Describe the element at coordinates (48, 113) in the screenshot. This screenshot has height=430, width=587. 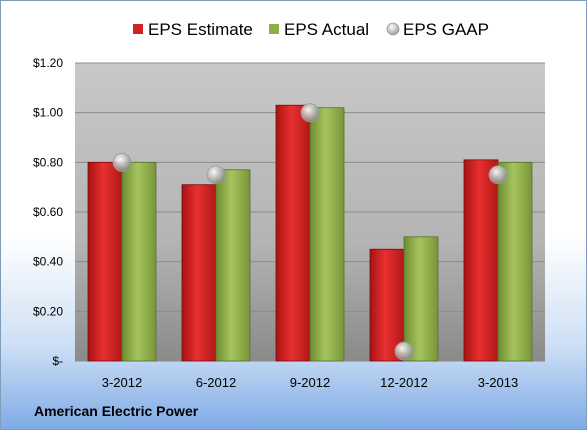
I see `y-tick-label: $1.00` at that location.